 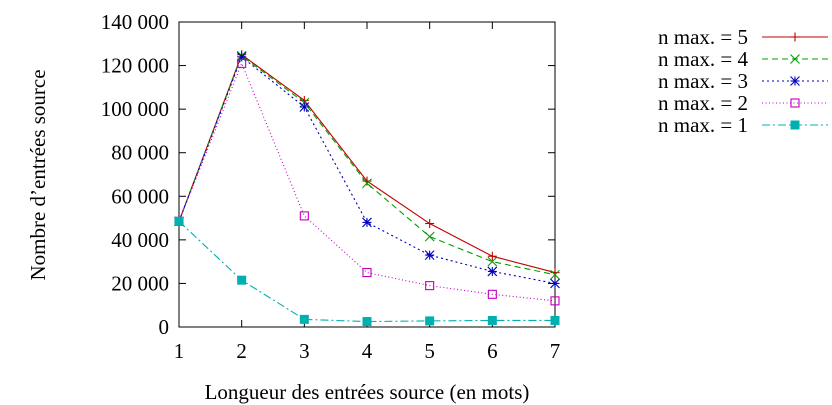 I want to click on legend-label: n max. = 4, so click(x=703, y=59).